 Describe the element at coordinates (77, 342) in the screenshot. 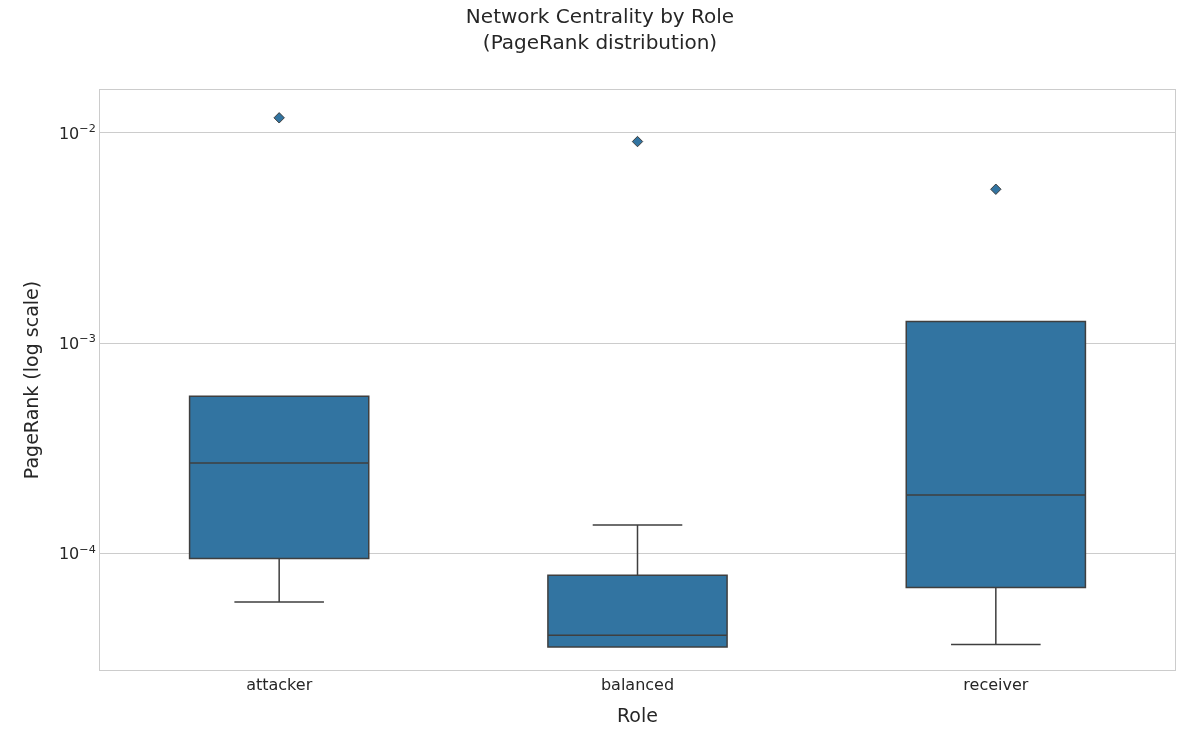

I see `y-tick-label: 10$^{−3}$` at that location.